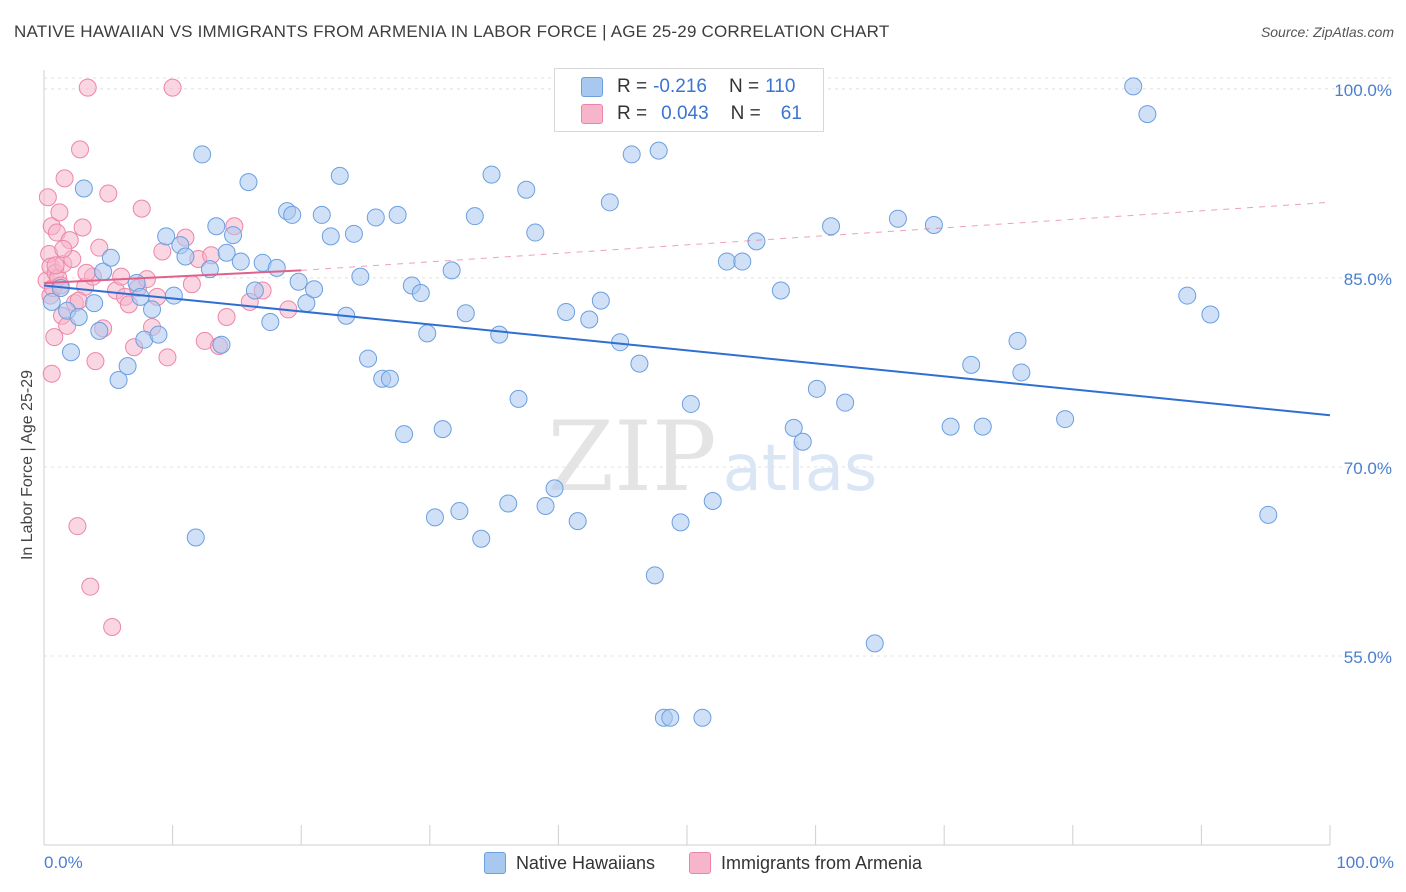 The image size is (1406, 892). Describe the element at coordinates (63, 862) in the screenshot. I see `x-tick-label-min: 0.0%` at that location.